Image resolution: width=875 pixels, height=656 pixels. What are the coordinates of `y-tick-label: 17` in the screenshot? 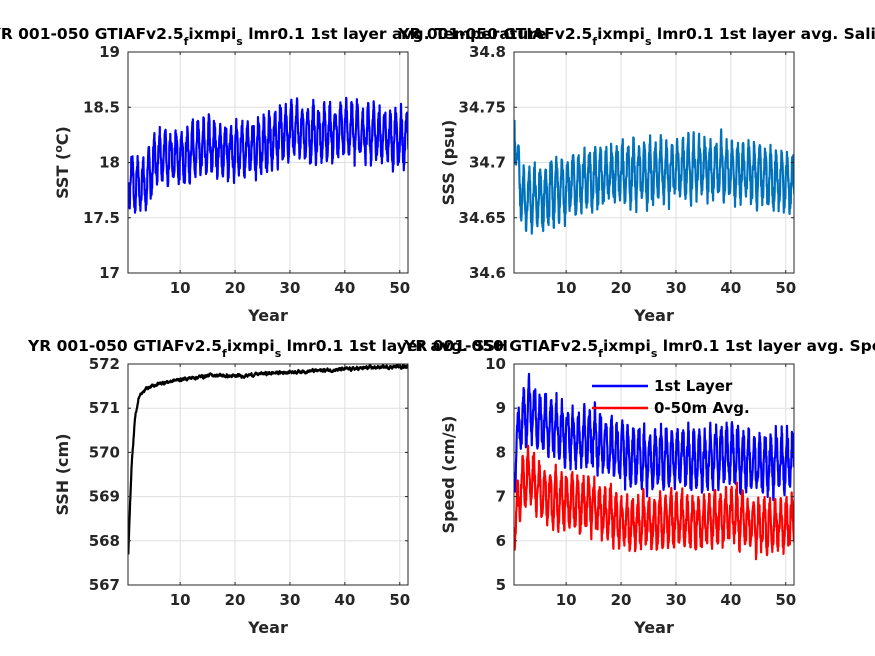 It's located at (109, 273).